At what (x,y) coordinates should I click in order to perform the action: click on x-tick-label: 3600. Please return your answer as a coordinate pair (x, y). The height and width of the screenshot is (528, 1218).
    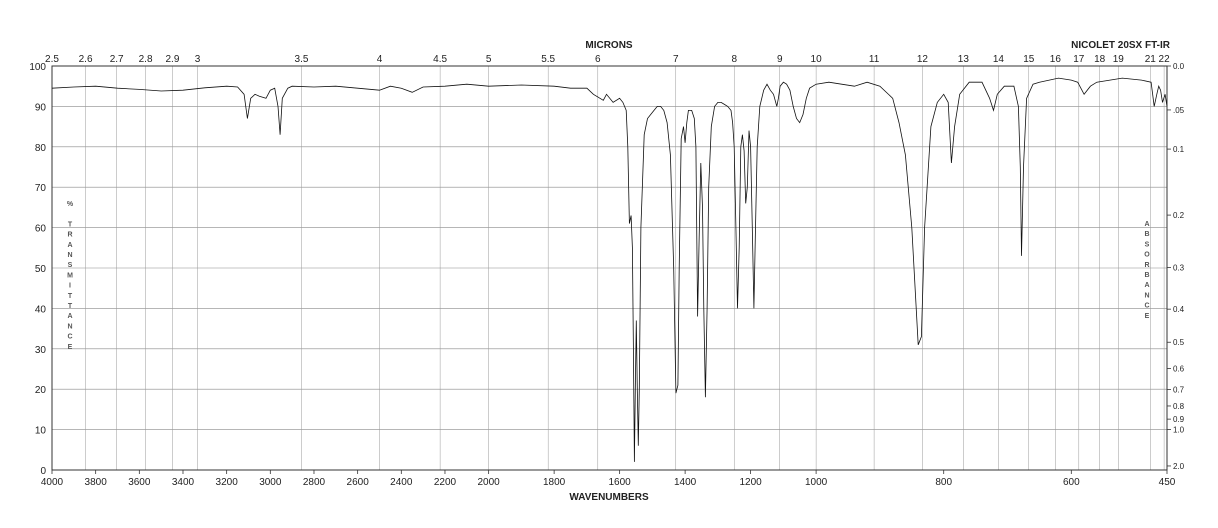
    Looking at the image, I should click on (139, 482).